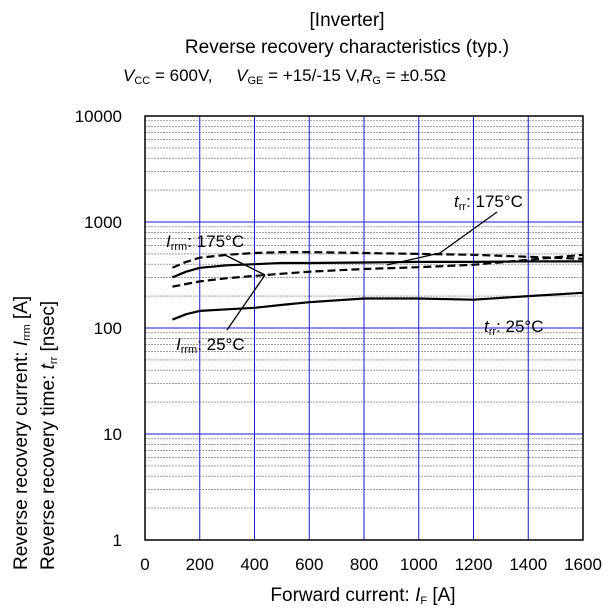 This screenshot has width=611, height=614. Describe the element at coordinates (144, 564) in the screenshot. I see `x-tick-label: 0` at that location.